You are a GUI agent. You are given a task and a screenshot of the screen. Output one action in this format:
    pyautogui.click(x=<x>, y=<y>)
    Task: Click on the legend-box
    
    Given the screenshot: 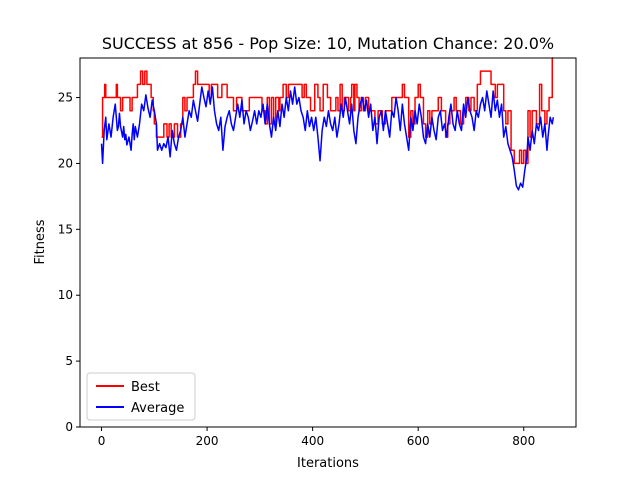 What is the action you would take?
    pyautogui.click(x=141, y=396)
    